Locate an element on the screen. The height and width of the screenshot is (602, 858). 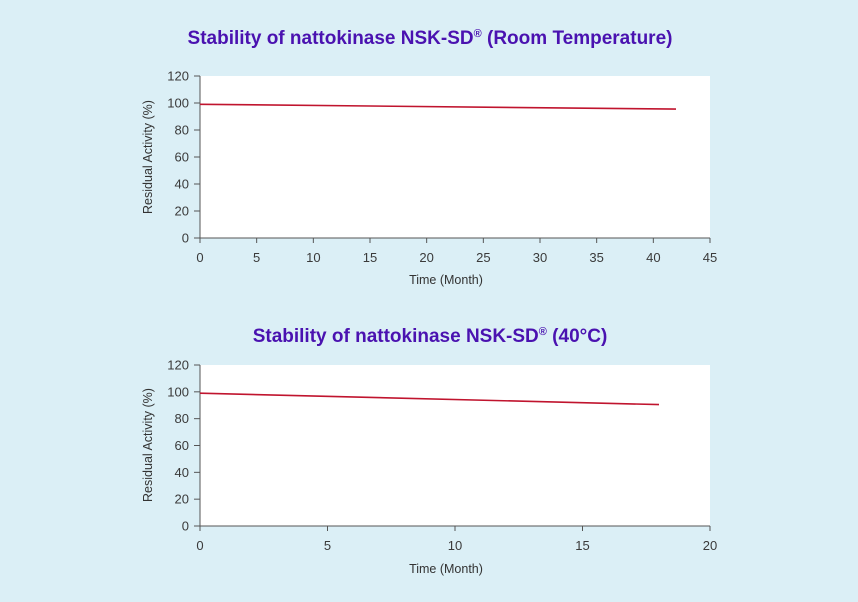
x-tick-label: 25 is located at coordinates (483, 257).